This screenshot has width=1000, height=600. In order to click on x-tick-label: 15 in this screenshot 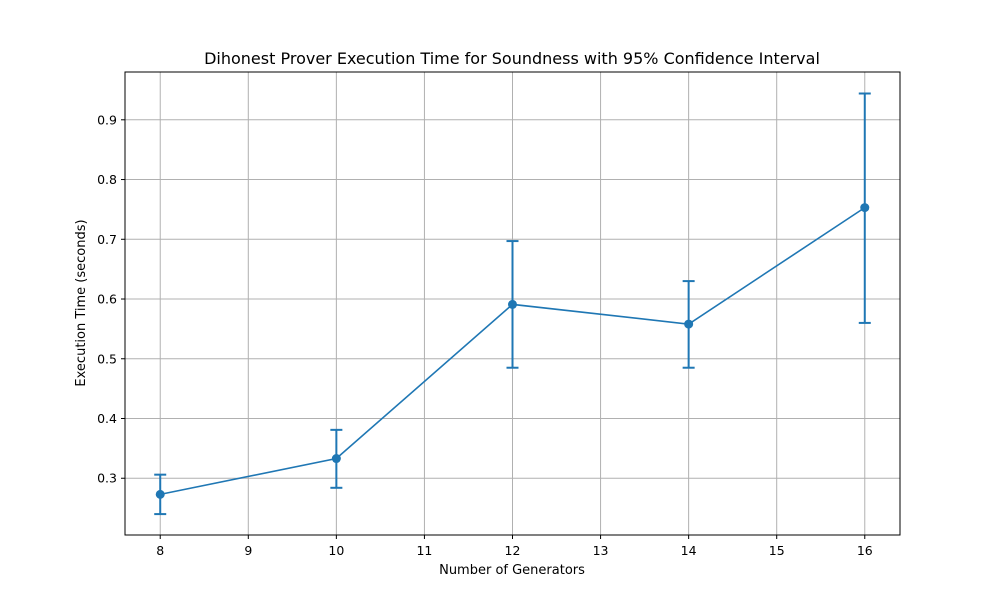, I will do `click(777, 550)`.